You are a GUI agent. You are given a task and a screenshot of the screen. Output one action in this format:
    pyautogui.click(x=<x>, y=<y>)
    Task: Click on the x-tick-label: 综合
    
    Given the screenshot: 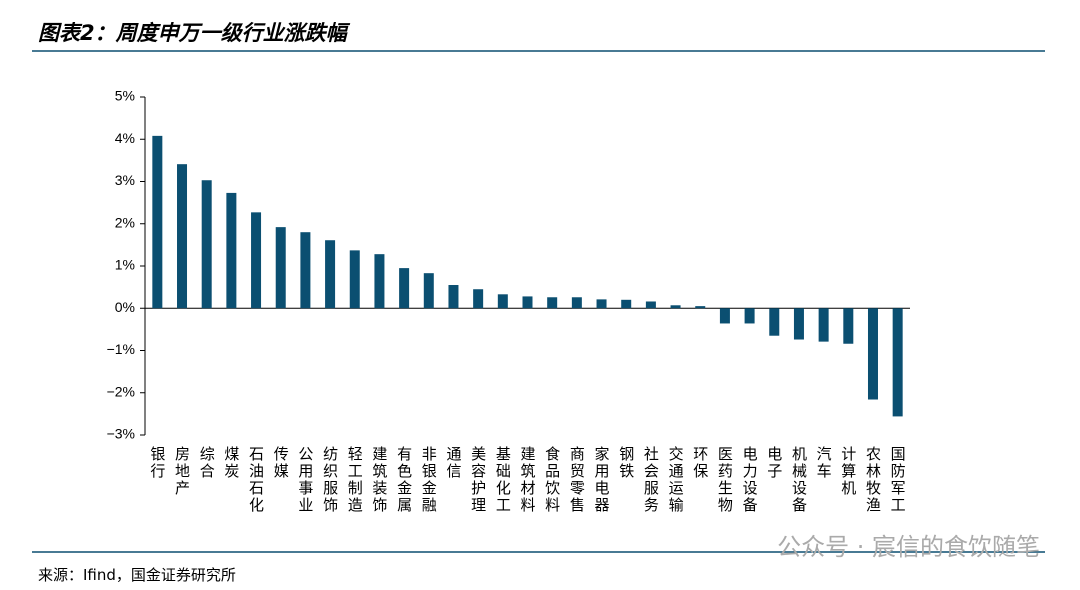 What is the action you would take?
    pyautogui.click(x=207, y=463)
    